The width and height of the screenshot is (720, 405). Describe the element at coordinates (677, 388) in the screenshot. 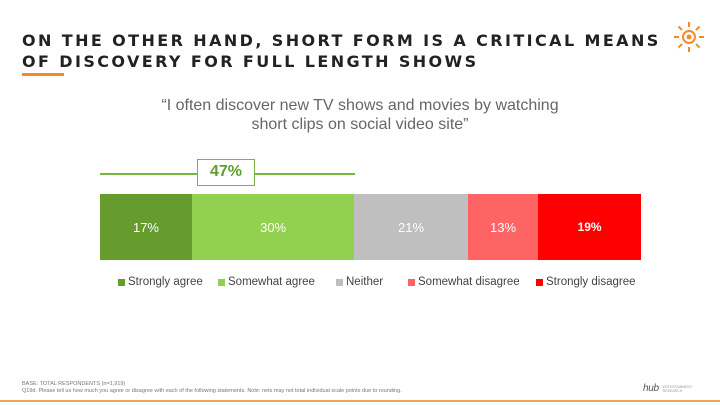

I see `brand-subtitle: ENTERTAINMENT RESEARCH` at that location.